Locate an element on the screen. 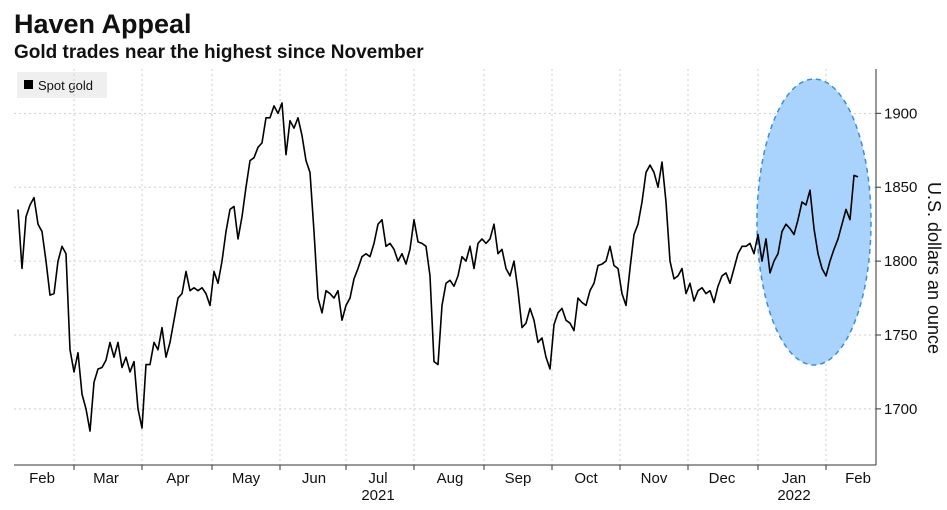 The height and width of the screenshot is (510, 947). y-axis-label: U.S. dollars an ounce is located at coordinates (934, 268).